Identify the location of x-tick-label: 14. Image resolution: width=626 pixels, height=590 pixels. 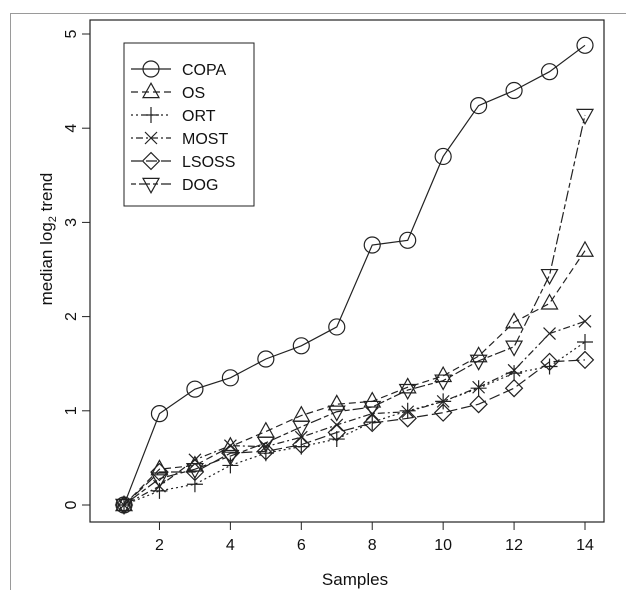
(585, 545).